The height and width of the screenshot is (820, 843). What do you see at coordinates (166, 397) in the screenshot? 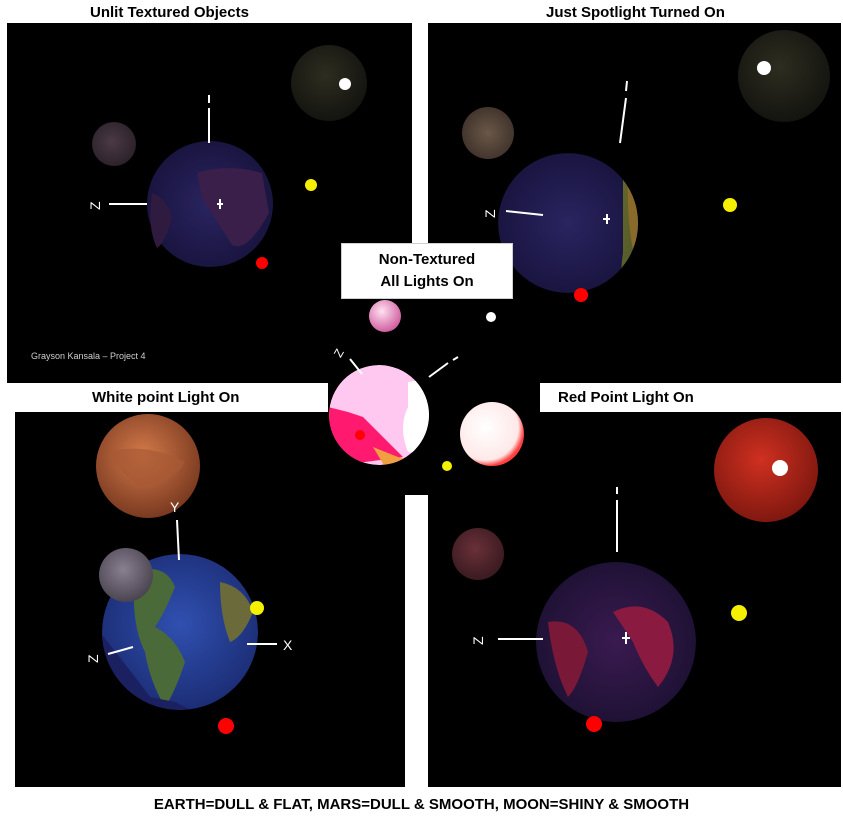
I see `title-white-point: White point Light On` at bounding box center [166, 397].